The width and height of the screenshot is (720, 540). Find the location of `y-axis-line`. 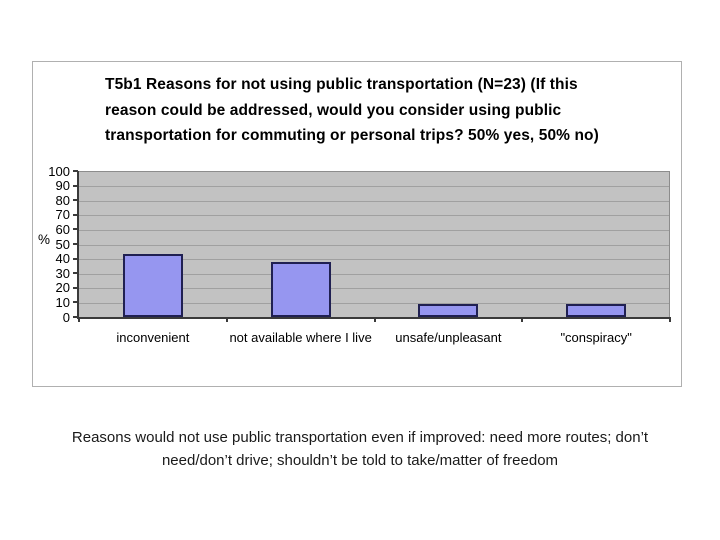

y-axis-line is located at coordinates (78, 245).